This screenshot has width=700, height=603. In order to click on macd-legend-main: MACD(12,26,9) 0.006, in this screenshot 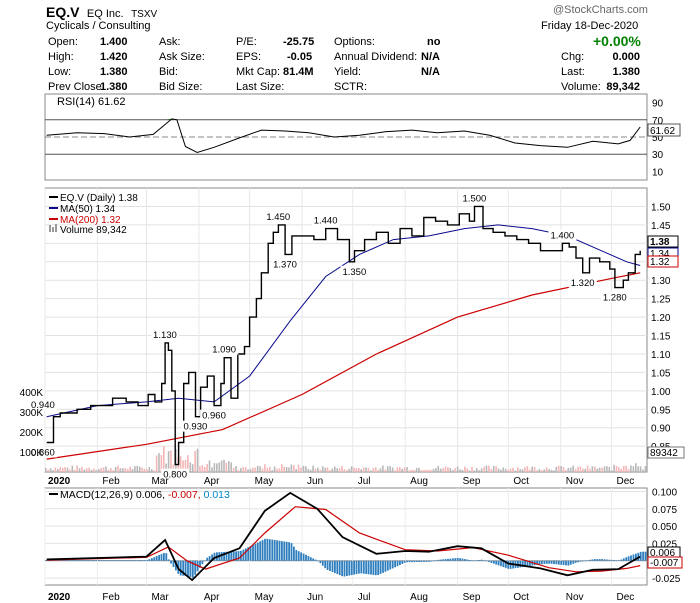, I will do `click(114, 495)`.